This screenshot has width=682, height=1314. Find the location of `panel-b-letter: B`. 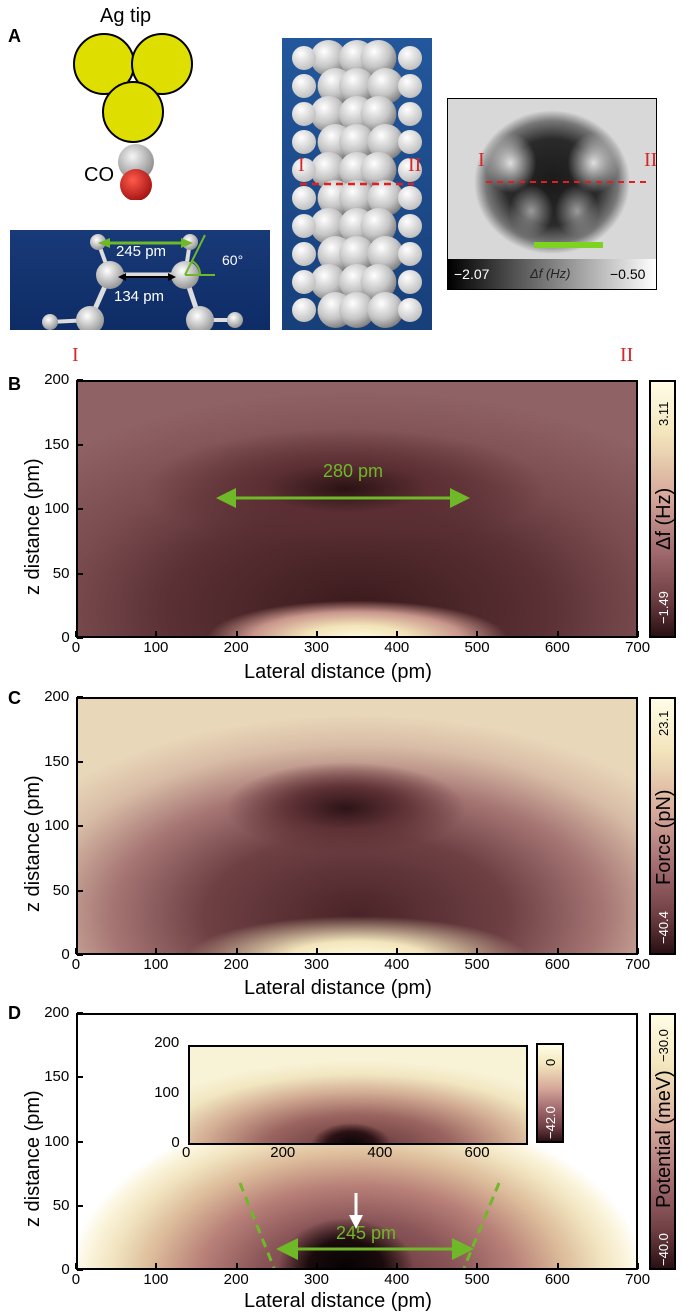

panel-b-letter: B is located at coordinates (14, 384).